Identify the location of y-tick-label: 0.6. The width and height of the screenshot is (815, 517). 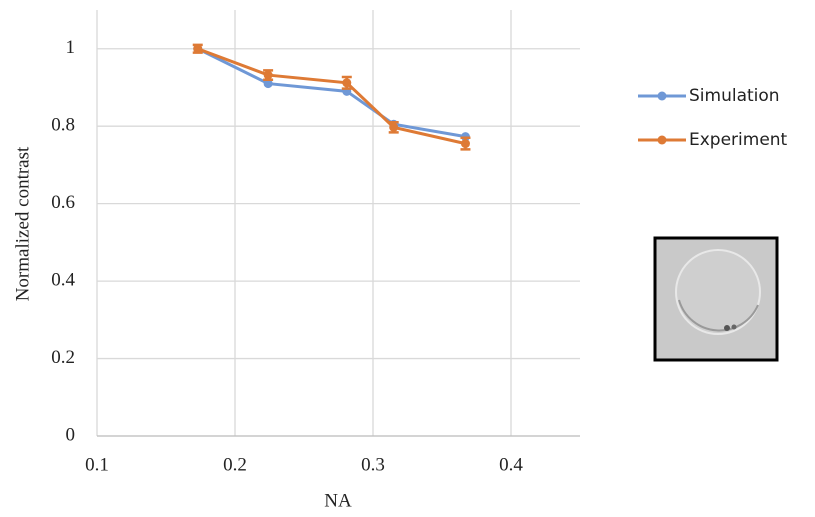
(63, 202).